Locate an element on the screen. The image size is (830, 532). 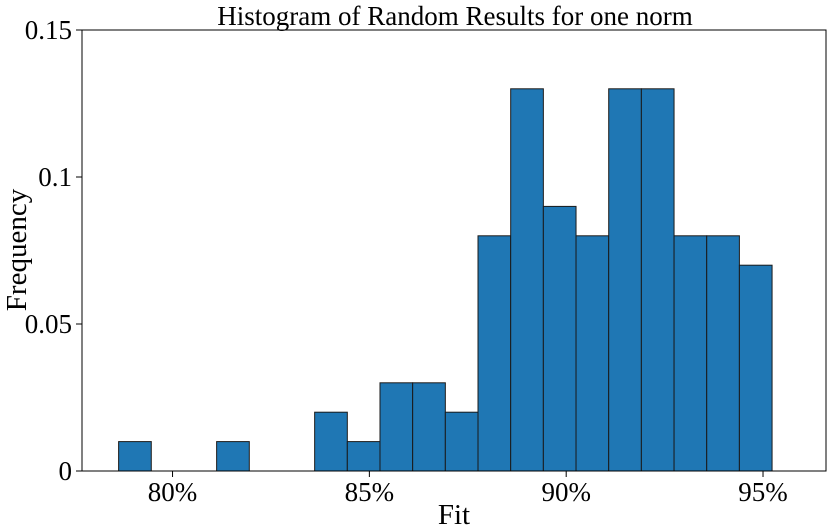
y-tick-label: 0 is located at coordinates (66, 471).